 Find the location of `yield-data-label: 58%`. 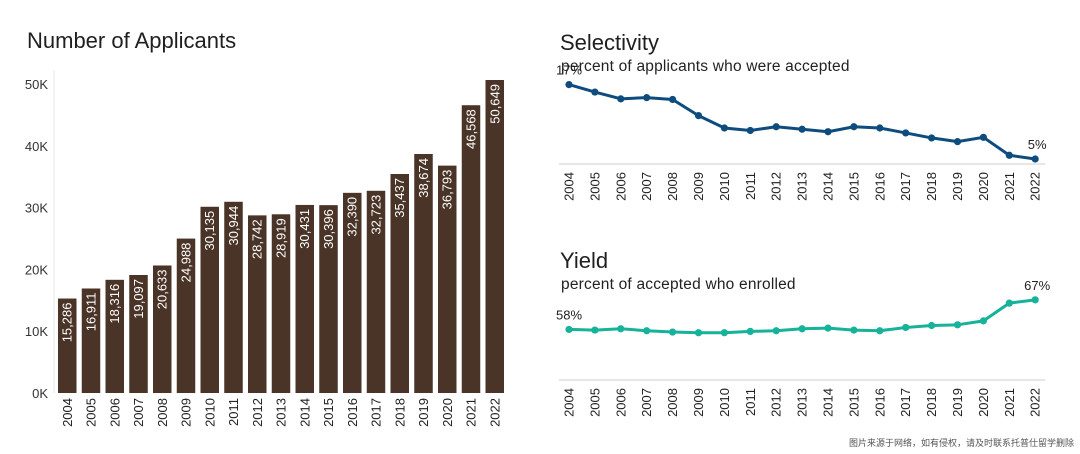

yield-data-label: 58% is located at coordinates (569, 314).